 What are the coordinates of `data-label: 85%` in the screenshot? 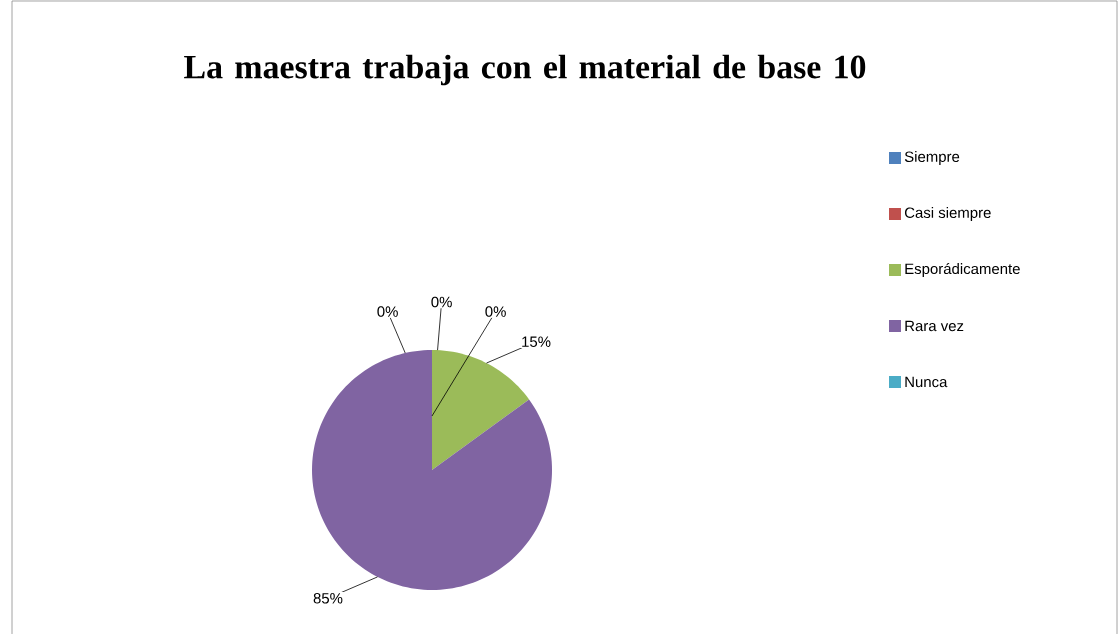 It's located at (328, 598).